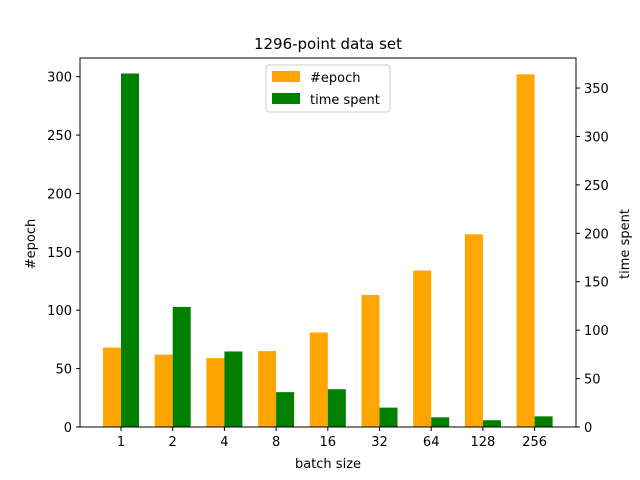 This screenshot has height=480, width=640. I want to click on y-left-tick-label: 300, so click(59, 78).